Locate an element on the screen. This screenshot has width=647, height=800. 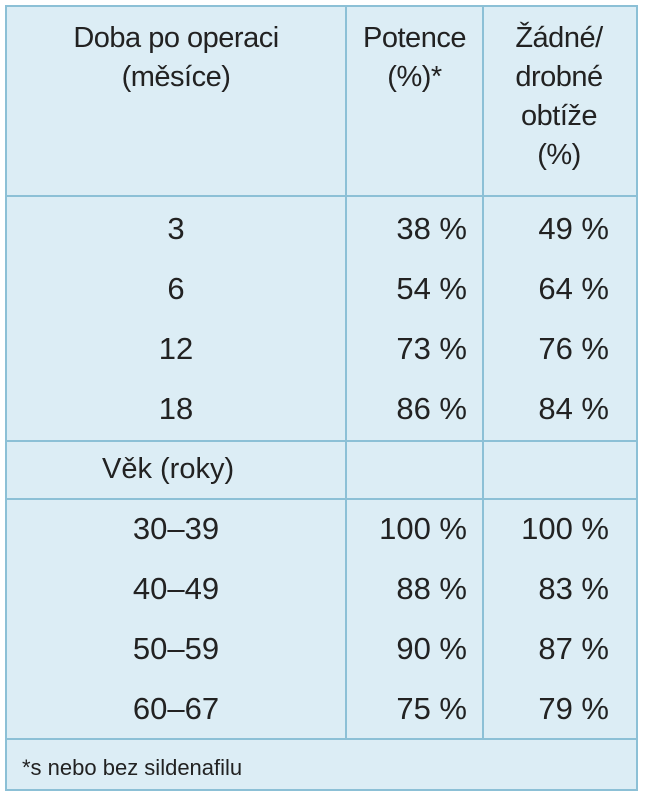
cell-value: 86 % is located at coordinates (431, 408).